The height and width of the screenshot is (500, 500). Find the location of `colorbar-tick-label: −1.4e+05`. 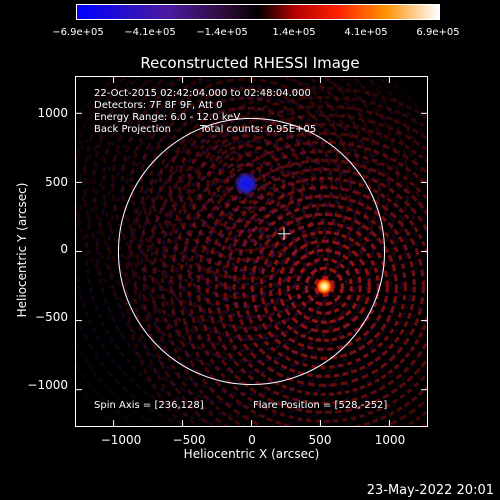

colorbar-tick-label: −1.4e+05 is located at coordinates (222, 32).